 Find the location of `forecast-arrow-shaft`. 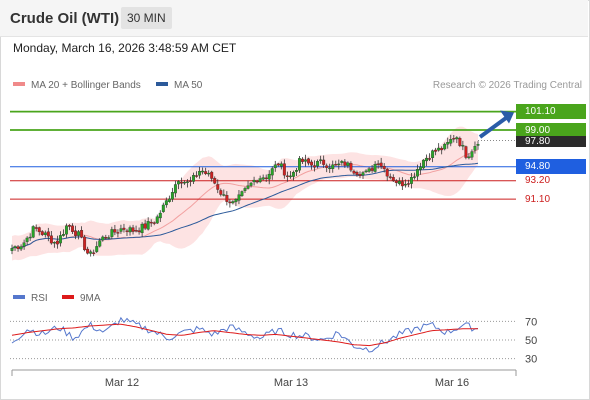

forecast-arrow-shaft is located at coordinates (494, 126).